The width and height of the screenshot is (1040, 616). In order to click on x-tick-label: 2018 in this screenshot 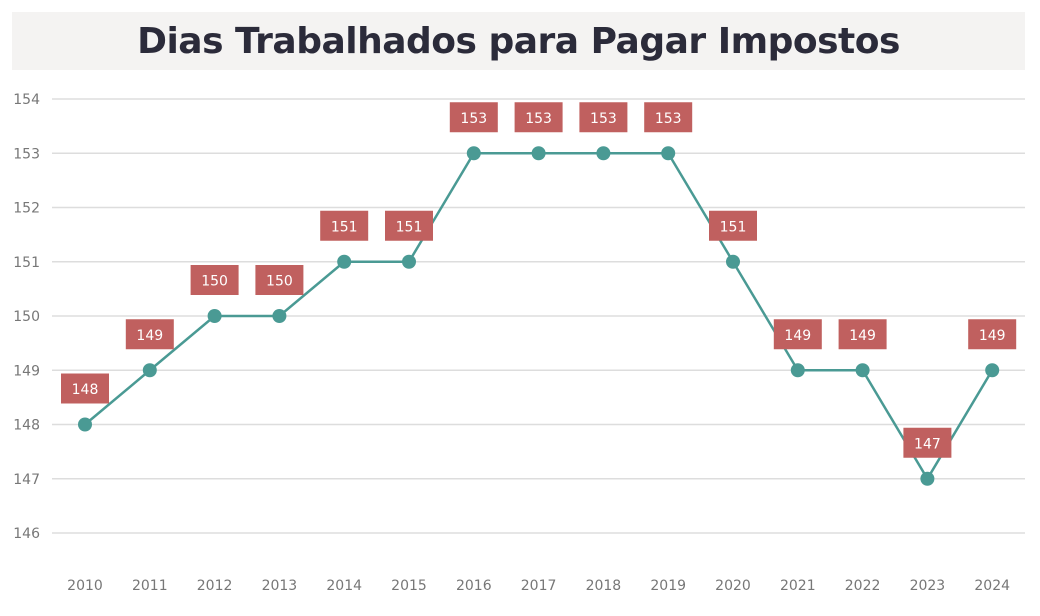, I will do `click(604, 586)`.